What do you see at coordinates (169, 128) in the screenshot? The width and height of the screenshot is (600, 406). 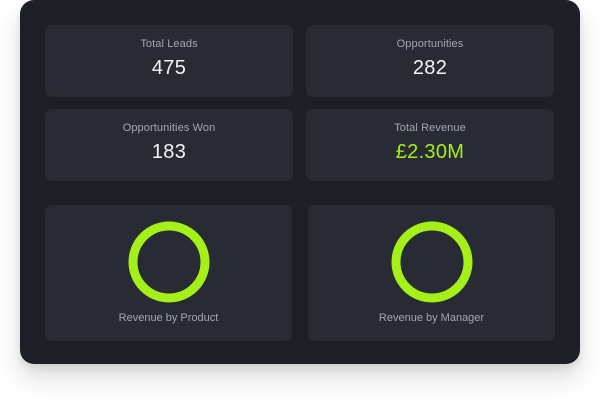 I see `stat-label: Opportunities Won` at bounding box center [169, 128].